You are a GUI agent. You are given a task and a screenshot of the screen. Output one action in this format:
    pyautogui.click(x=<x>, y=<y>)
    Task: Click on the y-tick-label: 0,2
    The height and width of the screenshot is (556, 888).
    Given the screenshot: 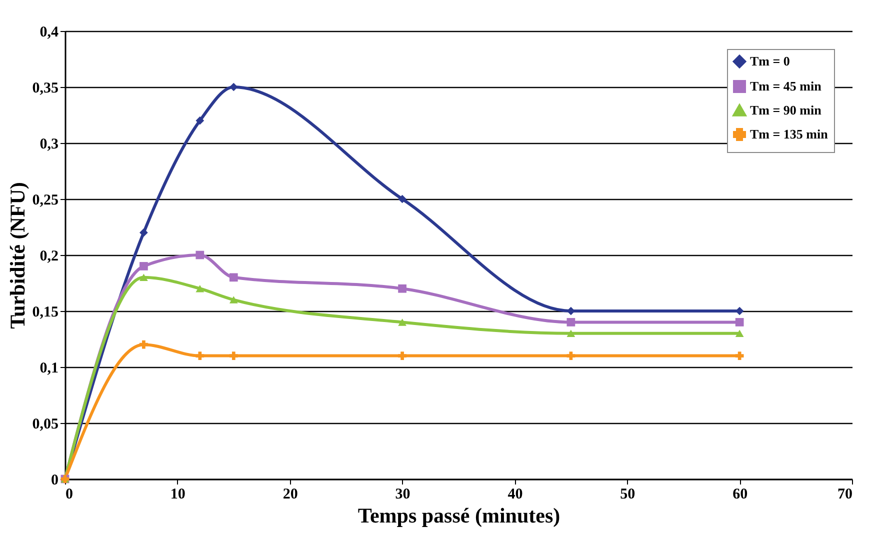 What is the action you would take?
    pyautogui.click(x=49, y=256)
    